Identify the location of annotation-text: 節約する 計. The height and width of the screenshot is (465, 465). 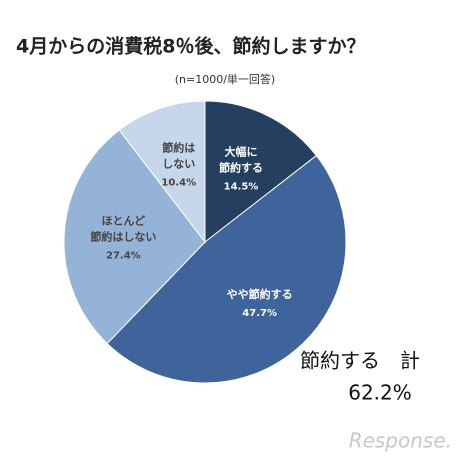
(360, 361).